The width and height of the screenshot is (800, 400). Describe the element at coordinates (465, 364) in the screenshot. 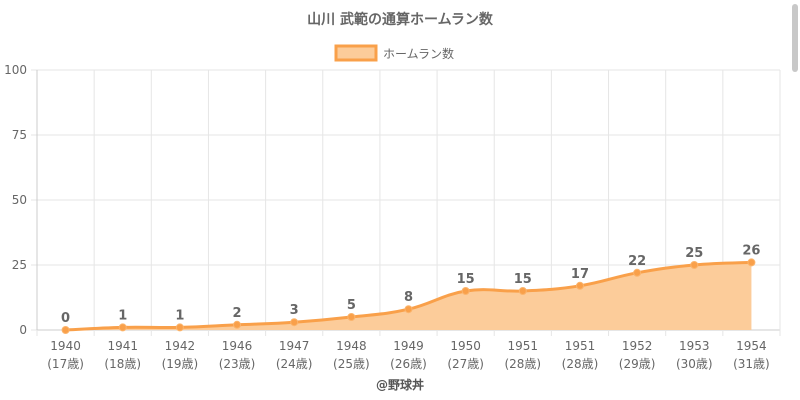

I see `x-tick-sublabel: (27歳)` at that location.